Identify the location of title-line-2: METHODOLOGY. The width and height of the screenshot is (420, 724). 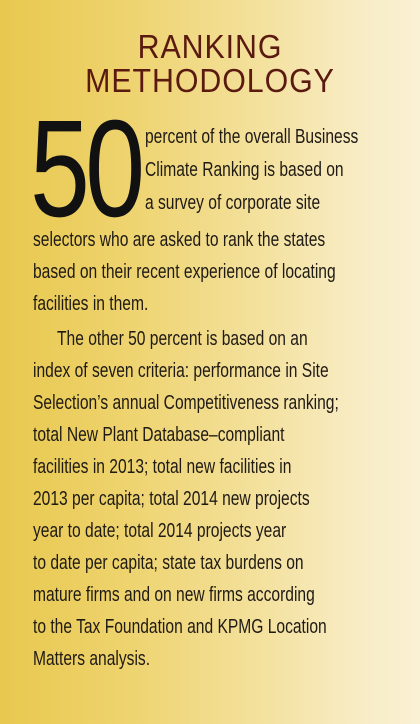
(210, 80).